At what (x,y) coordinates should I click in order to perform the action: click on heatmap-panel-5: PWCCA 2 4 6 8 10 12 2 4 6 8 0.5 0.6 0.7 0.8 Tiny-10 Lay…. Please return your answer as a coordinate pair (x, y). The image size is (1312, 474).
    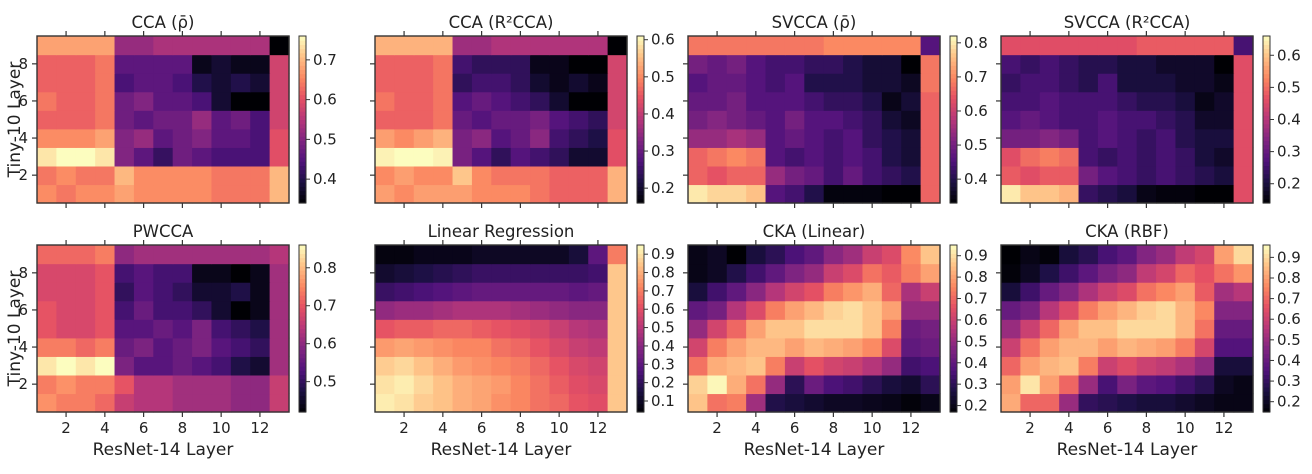
    Looking at the image, I should click on (171, 341).